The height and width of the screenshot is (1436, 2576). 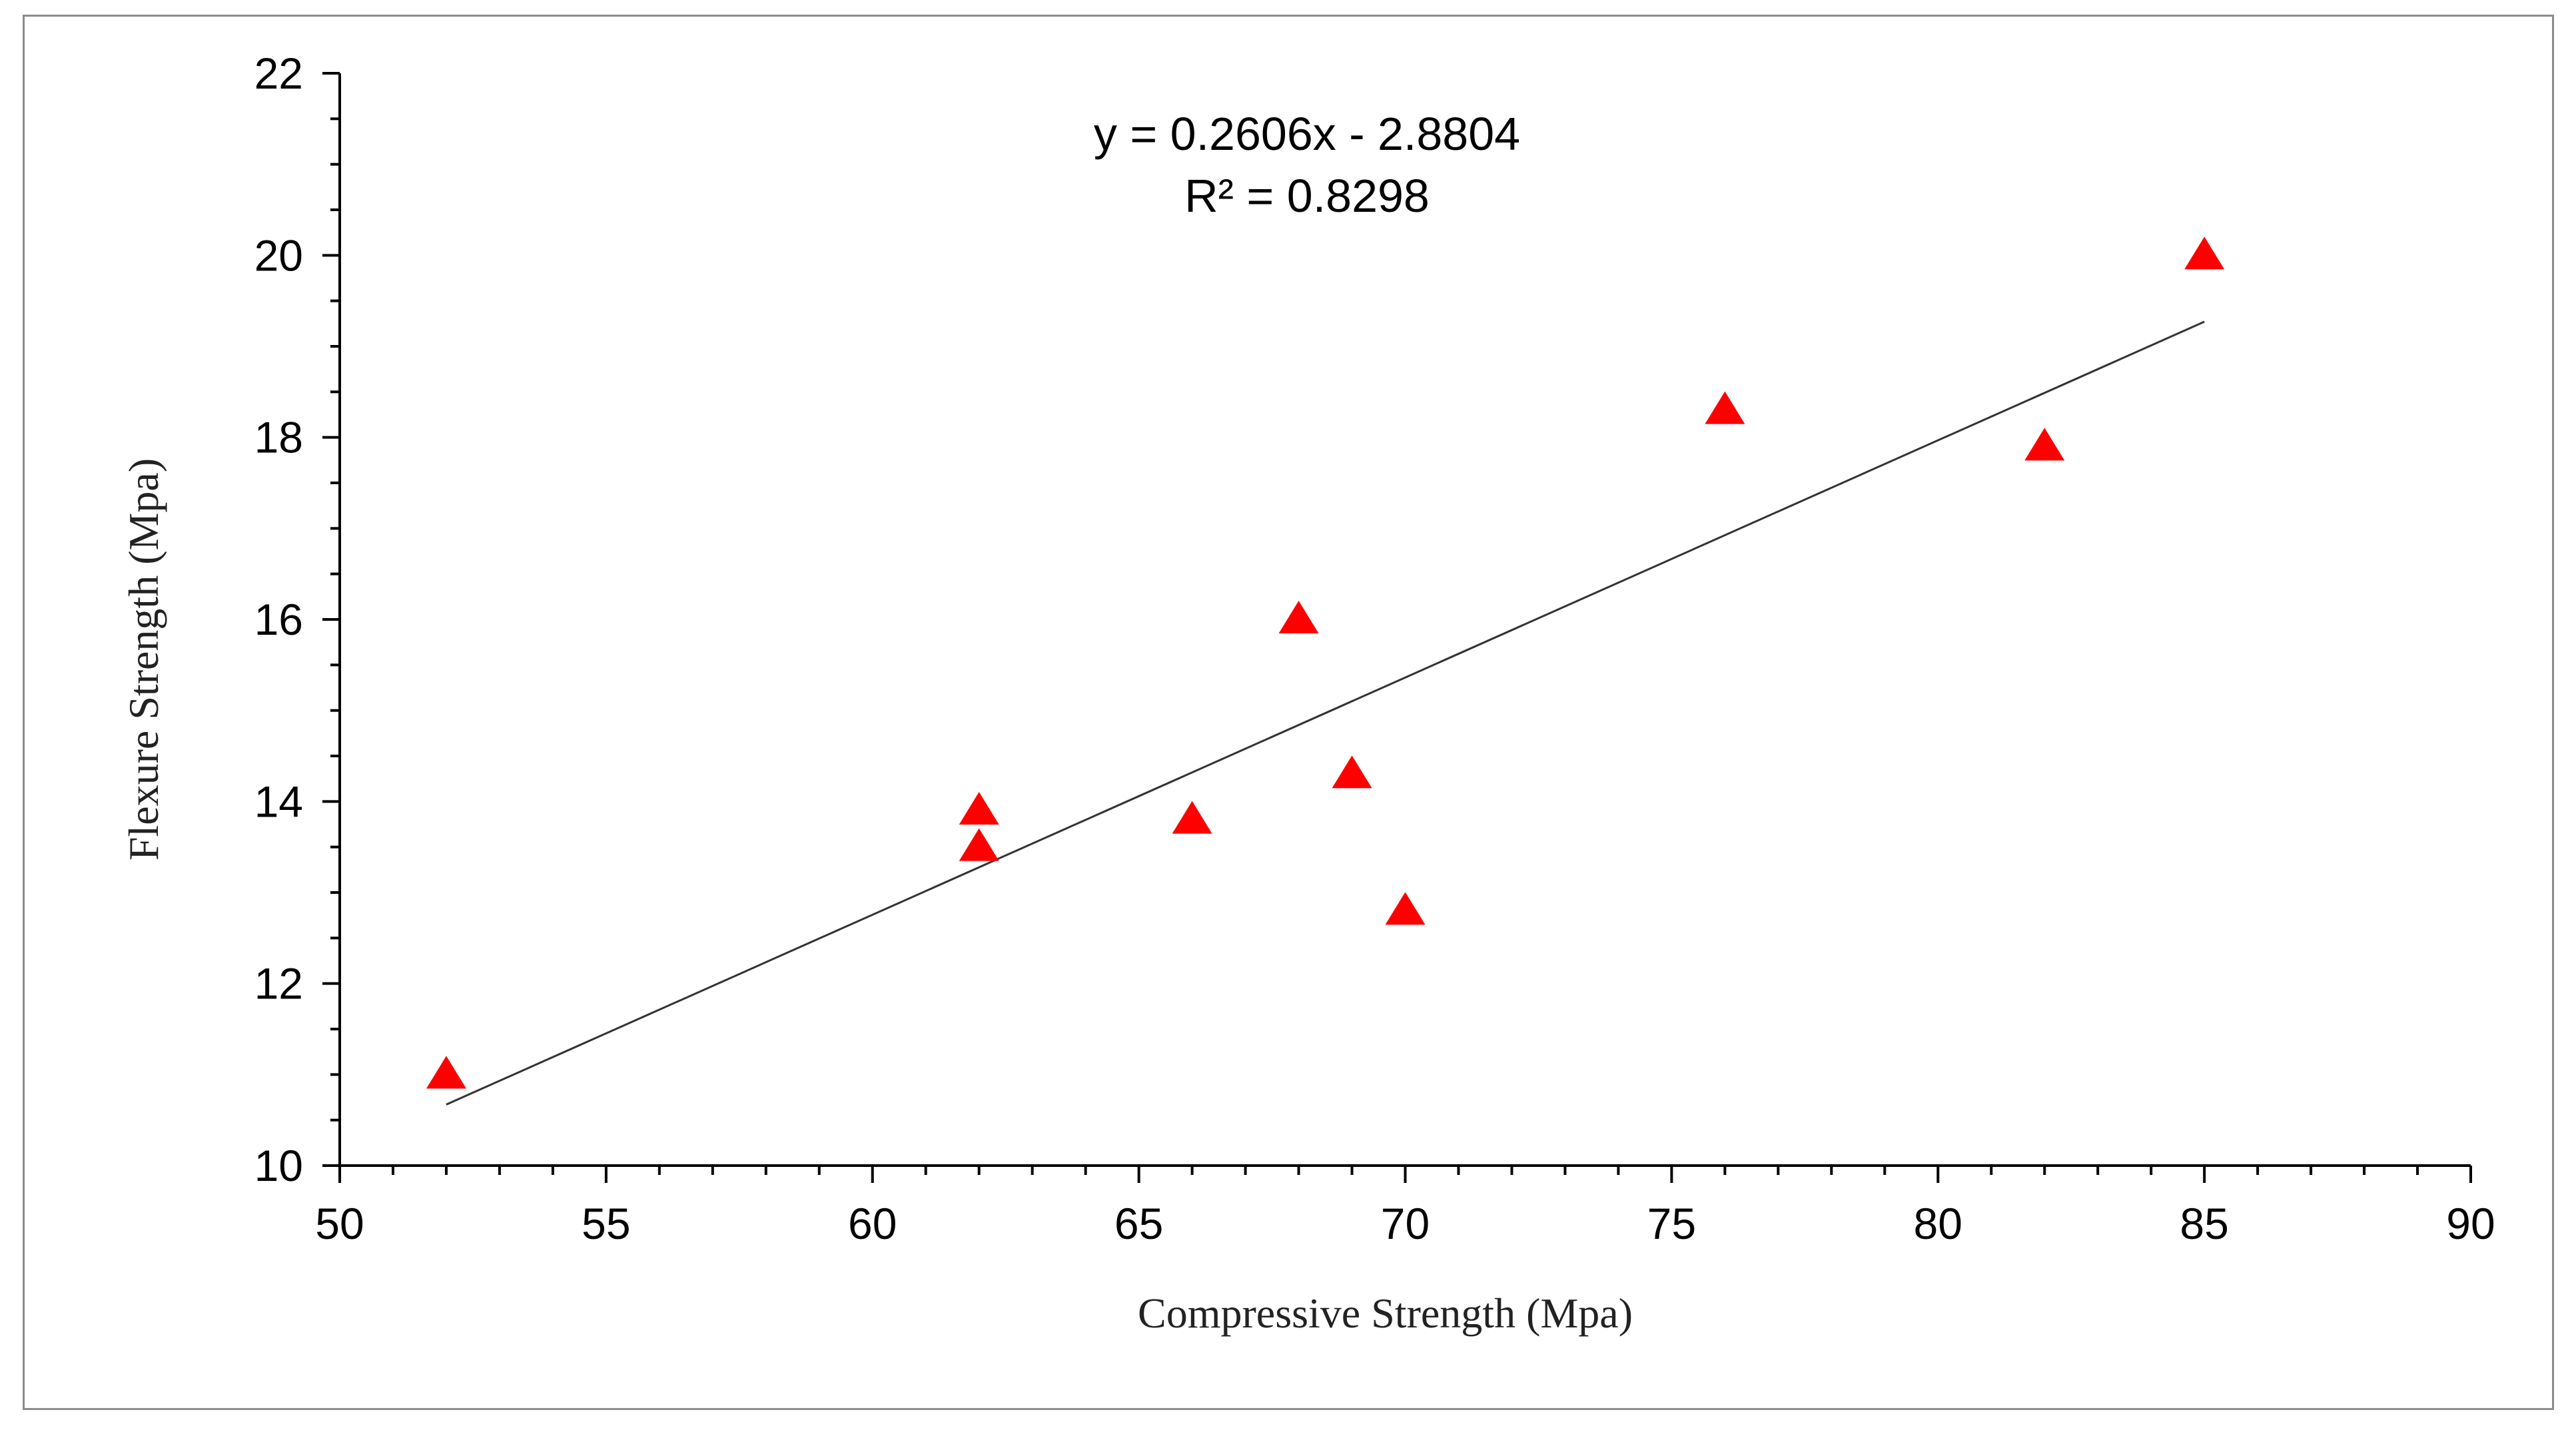 What do you see at coordinates (340, 1223) in the screenshot?
I see `x-tick-label: 50` at bounding box center [340, 1223].